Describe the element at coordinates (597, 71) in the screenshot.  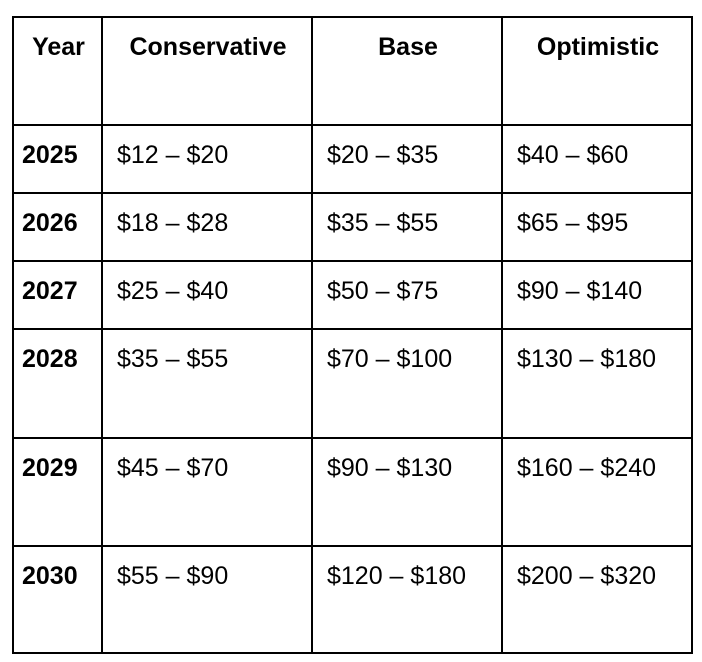
I see `header-cell: Optimistic` at that location.